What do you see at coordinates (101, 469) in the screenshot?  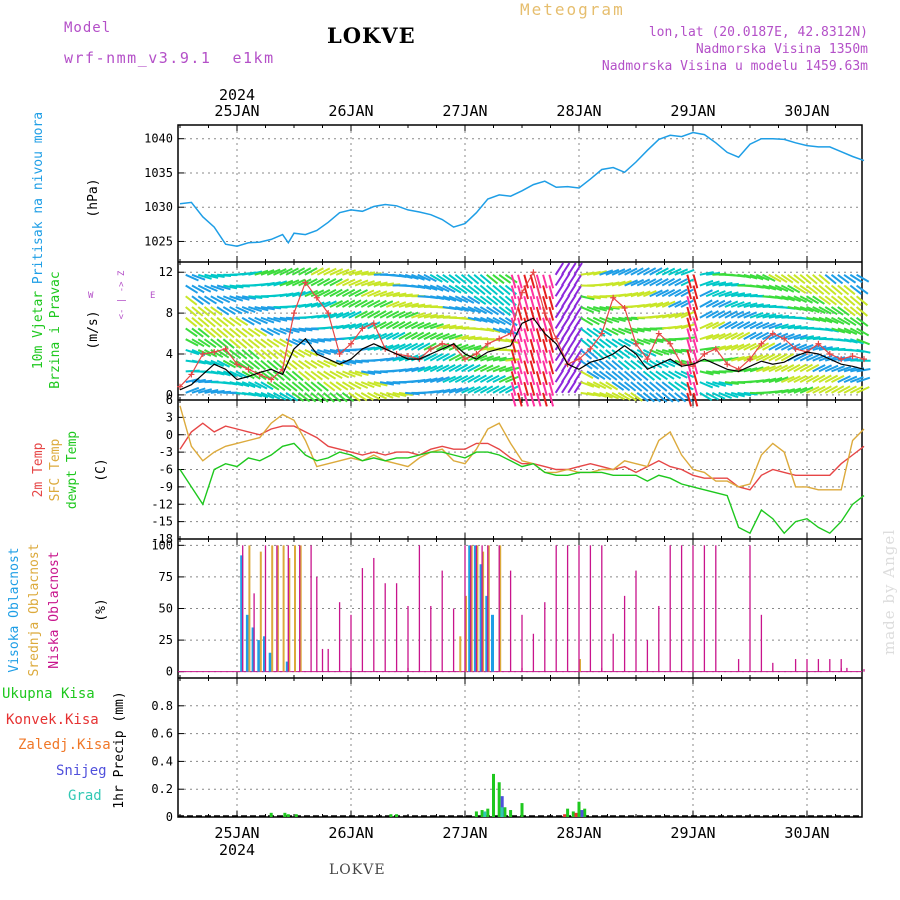 I see `temp-unit-group: (C)` at bounding box center [101, 469].